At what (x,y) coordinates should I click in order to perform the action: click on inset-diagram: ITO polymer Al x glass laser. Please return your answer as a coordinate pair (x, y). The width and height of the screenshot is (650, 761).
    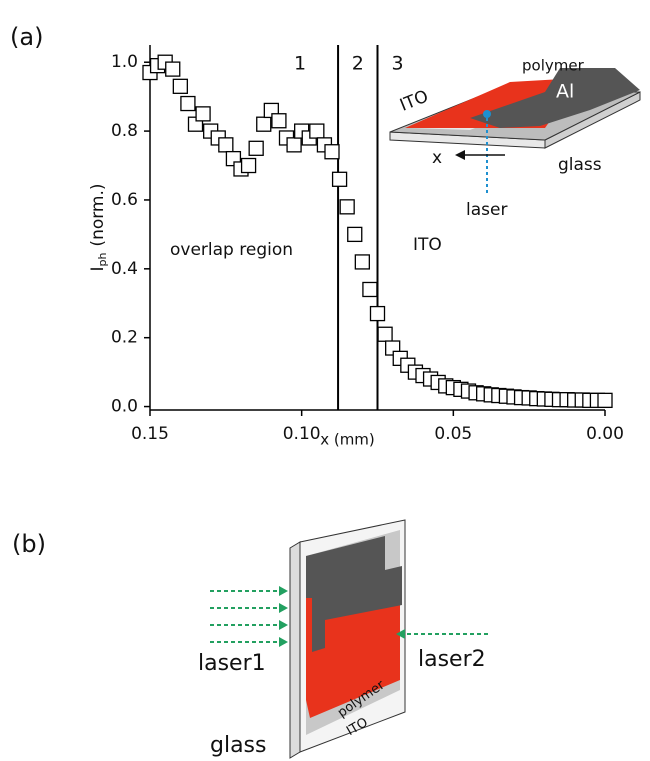
    Looking at the image, I should click on (515, 138).